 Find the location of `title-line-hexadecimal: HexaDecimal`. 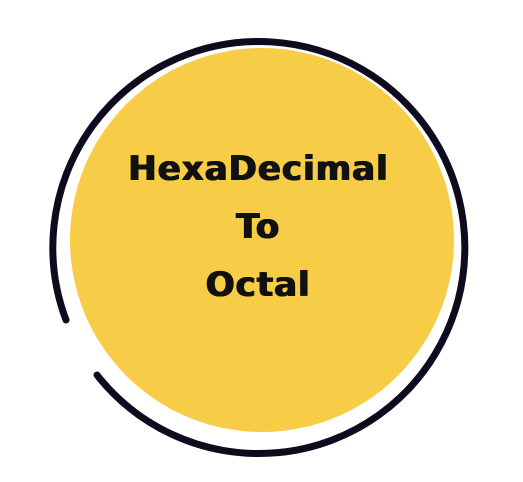

title-line-hexadecimal: HexaDecimal is located at coordinates (258, 169).